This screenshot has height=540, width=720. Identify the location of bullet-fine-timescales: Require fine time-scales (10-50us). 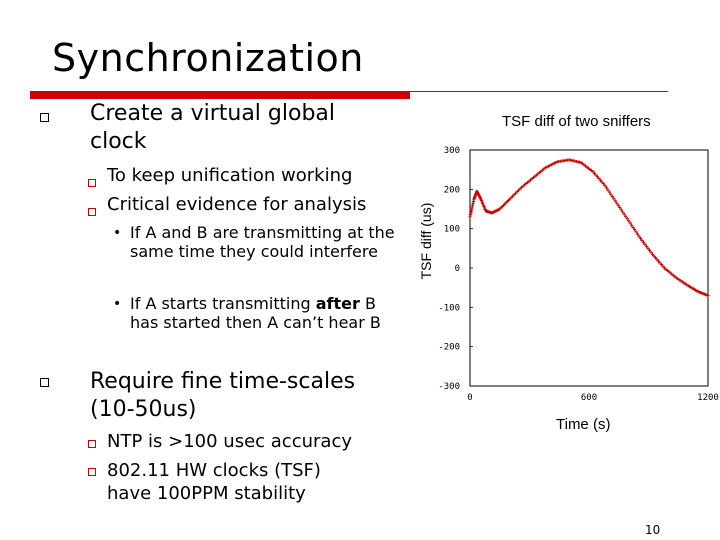
(223, 395).